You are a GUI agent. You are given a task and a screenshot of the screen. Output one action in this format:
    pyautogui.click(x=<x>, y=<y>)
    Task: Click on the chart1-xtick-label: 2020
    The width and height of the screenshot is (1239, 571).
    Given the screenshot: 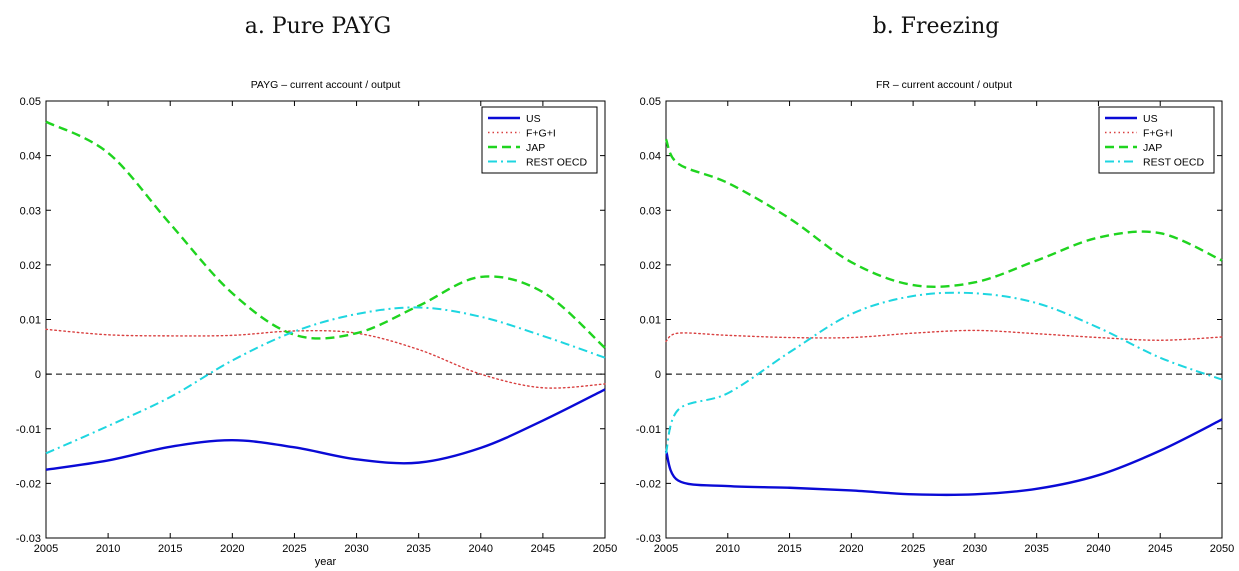 What is the action you would take?
    pyautogui.click(x=232, y=549)
    